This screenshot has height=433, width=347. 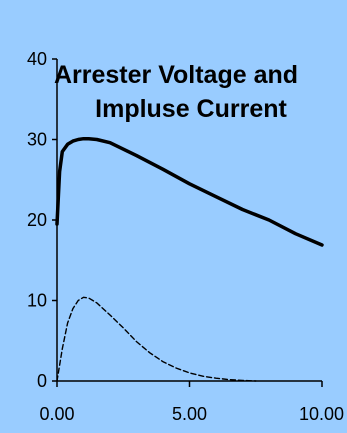 I want to click on y-tick-label: 40, so click(x=37, y=59).